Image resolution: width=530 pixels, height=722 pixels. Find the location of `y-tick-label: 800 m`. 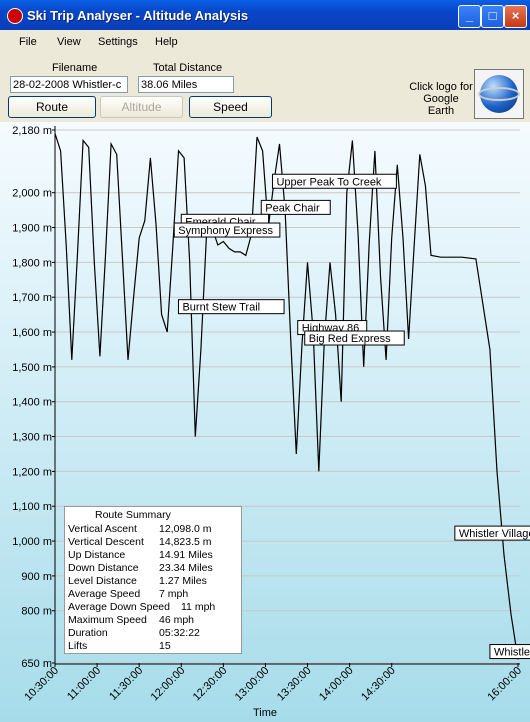

y-tick-label: 800 m is located at coordinates (36, 612).